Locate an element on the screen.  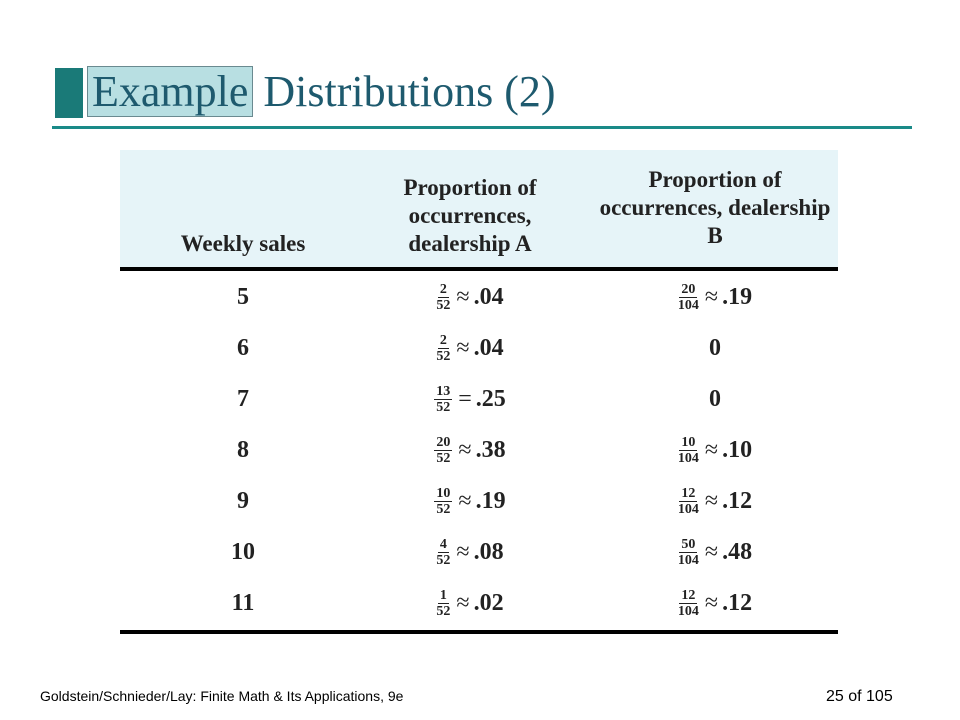
title-marker is located at coordinates (69, 93).